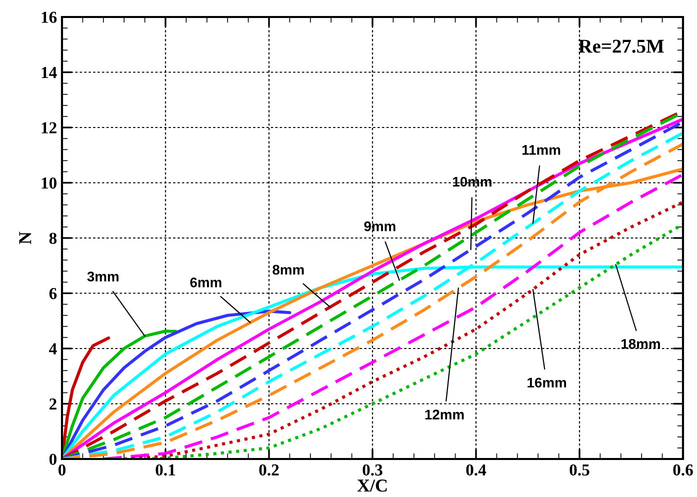 This screenshot has height=497, width=697. I want to click on x-axis-title: X/C, so click(372, 486).